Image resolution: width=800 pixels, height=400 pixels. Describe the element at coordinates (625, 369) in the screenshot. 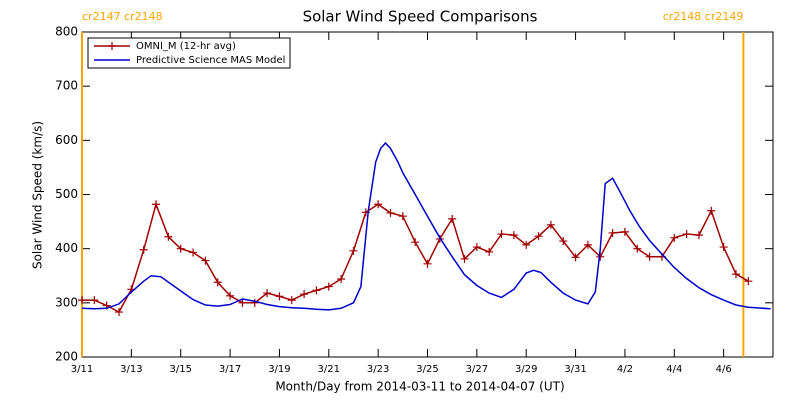

I see `x-tick-label: 4/2` at that location.